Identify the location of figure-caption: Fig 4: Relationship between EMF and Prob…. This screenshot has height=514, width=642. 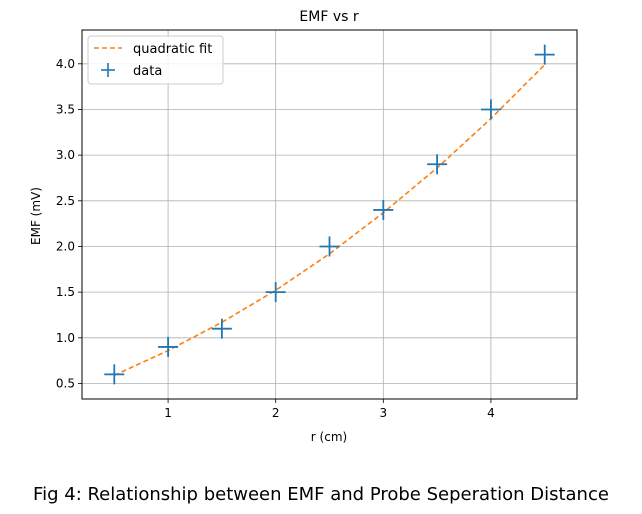
(321, 494).